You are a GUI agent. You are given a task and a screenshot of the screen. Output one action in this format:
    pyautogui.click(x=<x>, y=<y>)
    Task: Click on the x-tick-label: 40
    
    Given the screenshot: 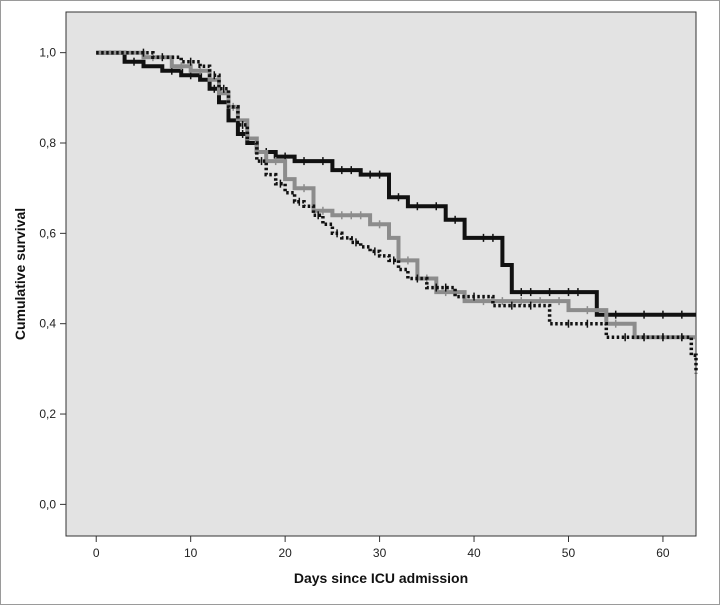 What is the action you would take?
    pyautogui.click(x=474, y=553)
    